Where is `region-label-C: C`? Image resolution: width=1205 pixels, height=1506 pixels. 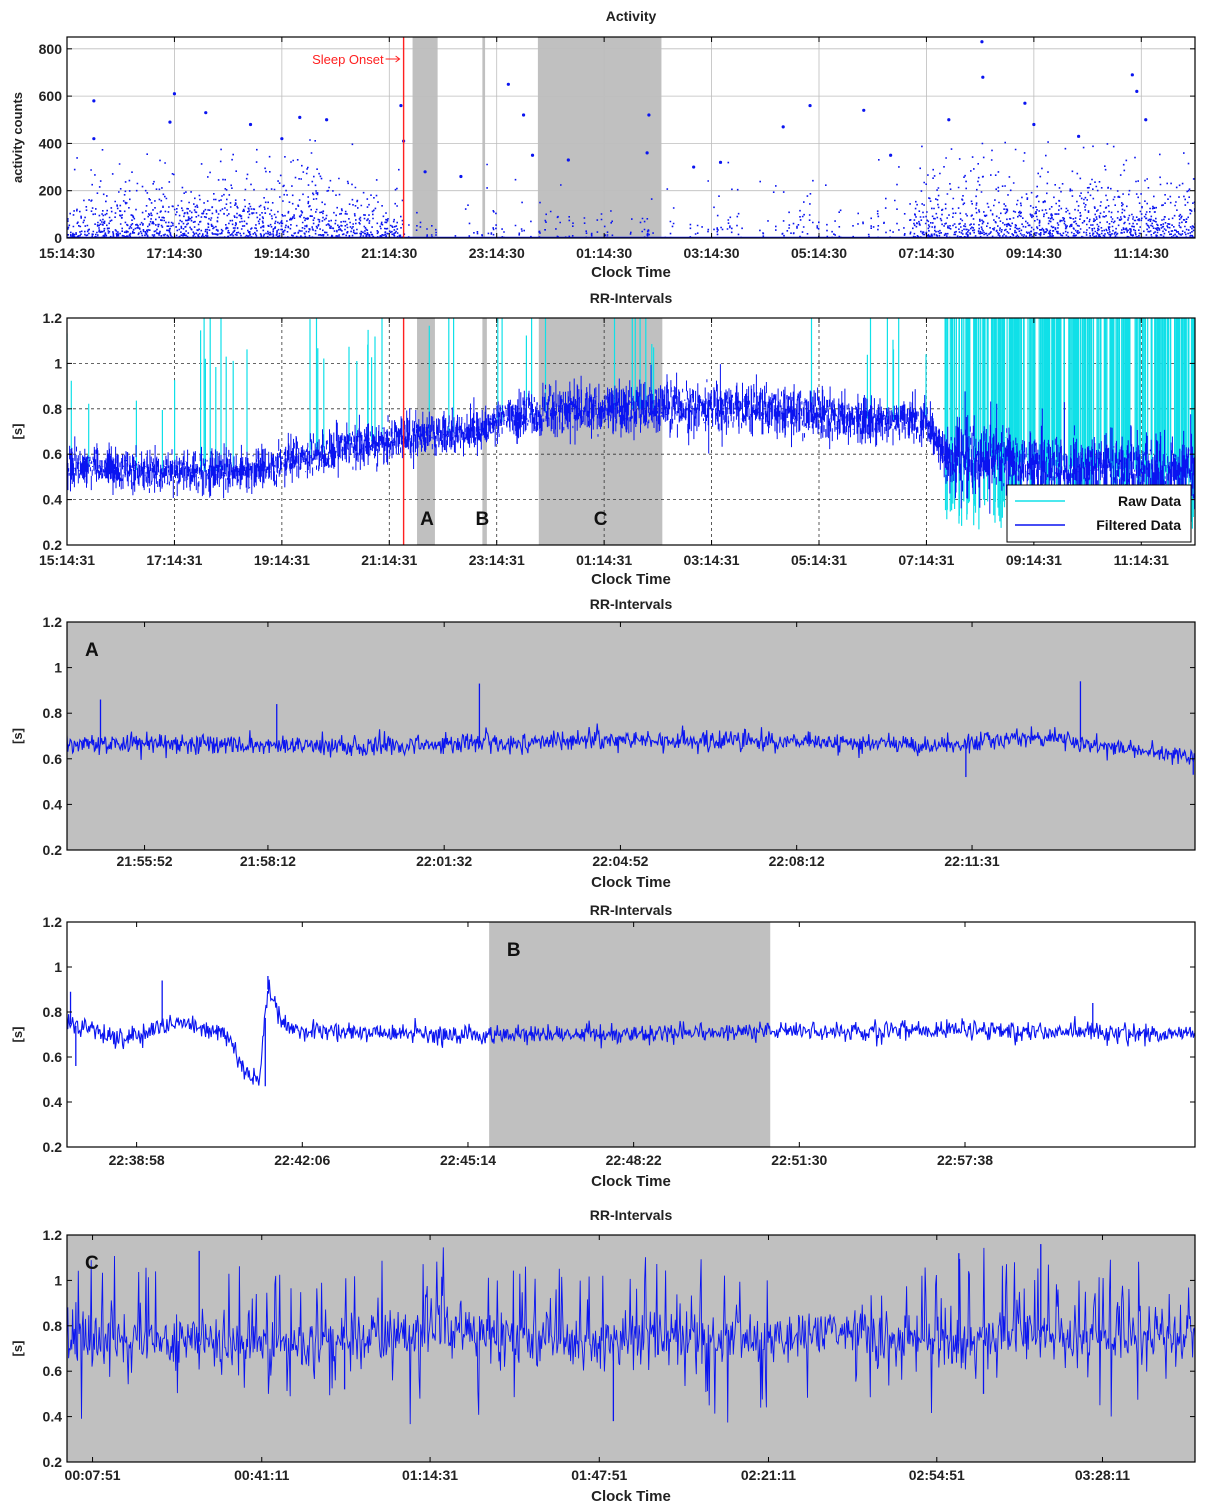
region-label-C: C is located at coordinates (601, 519).